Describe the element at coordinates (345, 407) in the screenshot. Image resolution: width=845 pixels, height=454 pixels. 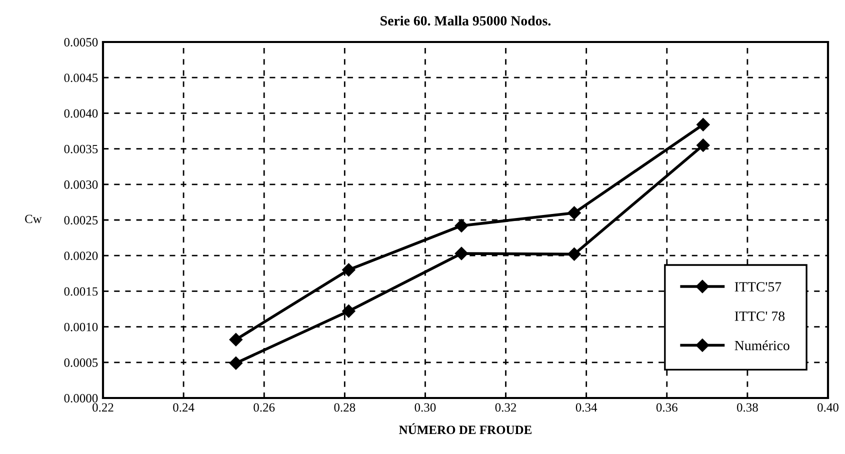
I see `x-tick-label: 0.28` at that location.